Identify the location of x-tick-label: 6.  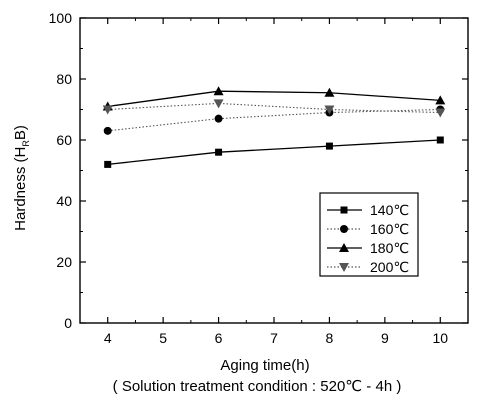
(219, 338).